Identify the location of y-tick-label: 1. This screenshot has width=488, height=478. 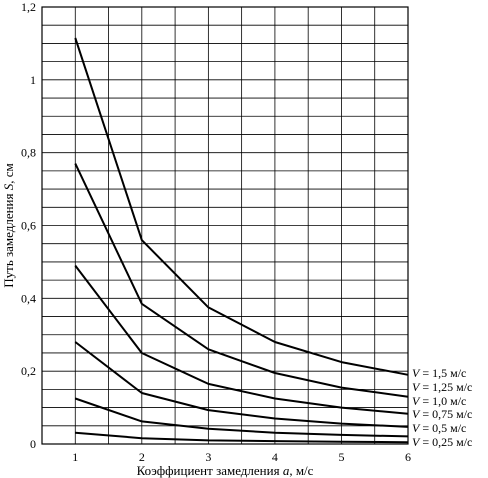
(33, 80).